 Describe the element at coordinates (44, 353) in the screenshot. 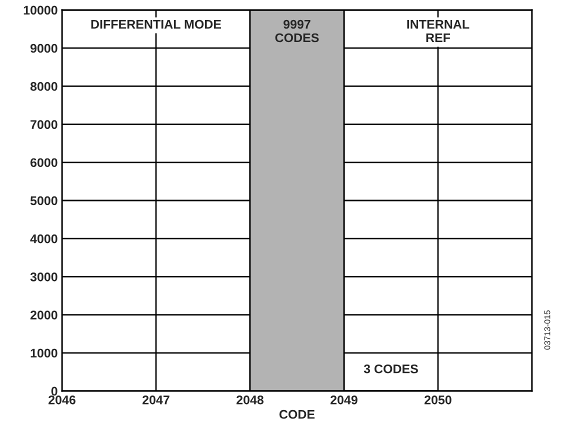

I see `y-tick-label: 1000` at that location.